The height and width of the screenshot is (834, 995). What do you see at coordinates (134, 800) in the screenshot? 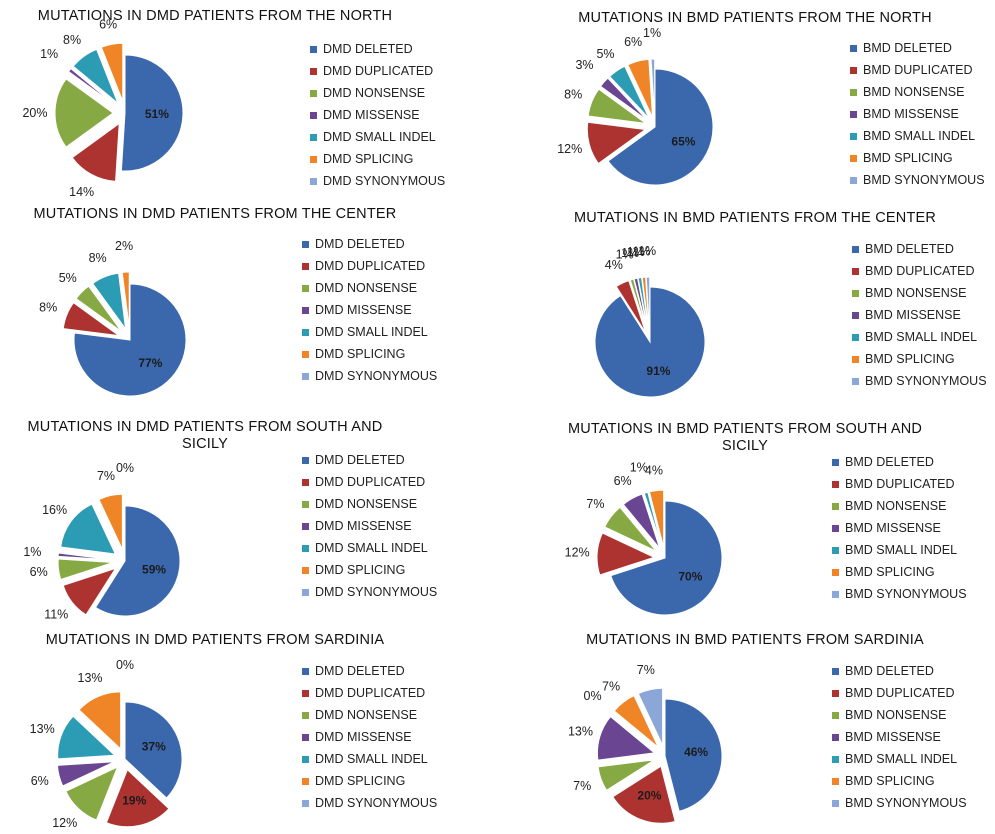
I see `data-label-dmd-duplicated: 19%` at bounding box center [134, 800].